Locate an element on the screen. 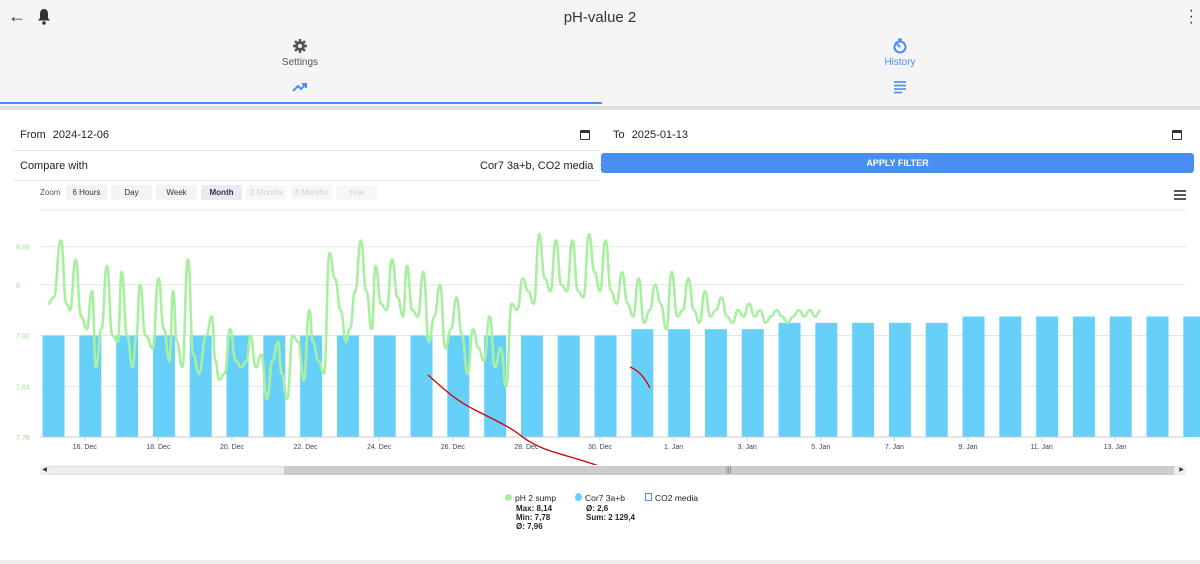 This screenshot has height=564, width=1200. x-tick-label: 3. Jan is located at coordinates (747, 447).